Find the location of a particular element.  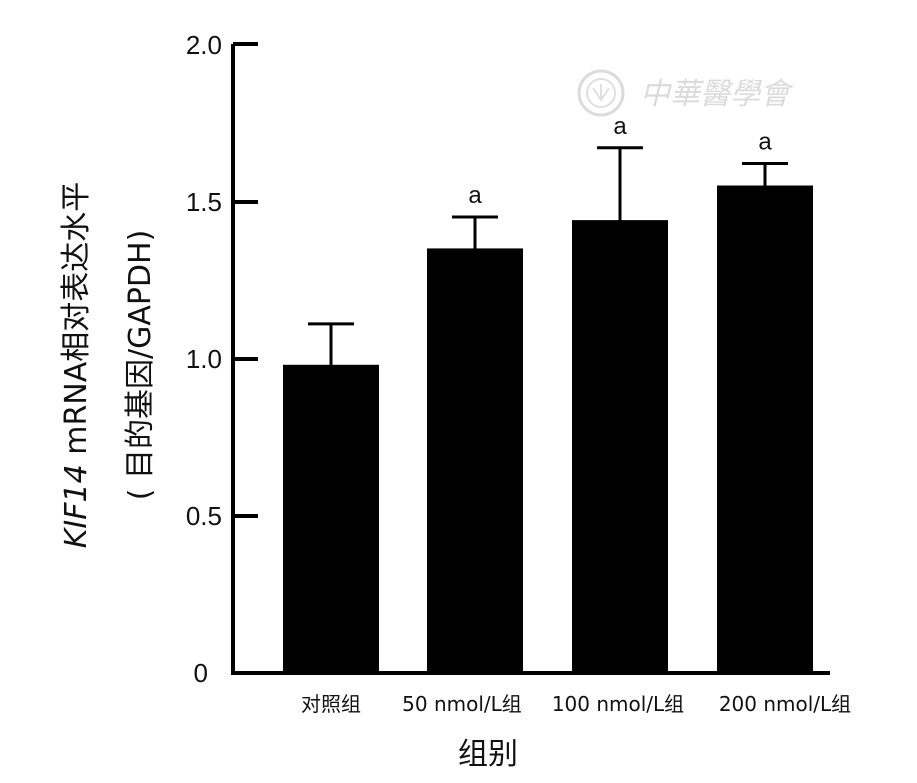

y-axis-label-gene: KIF14 is located at coordinates (76, 506).